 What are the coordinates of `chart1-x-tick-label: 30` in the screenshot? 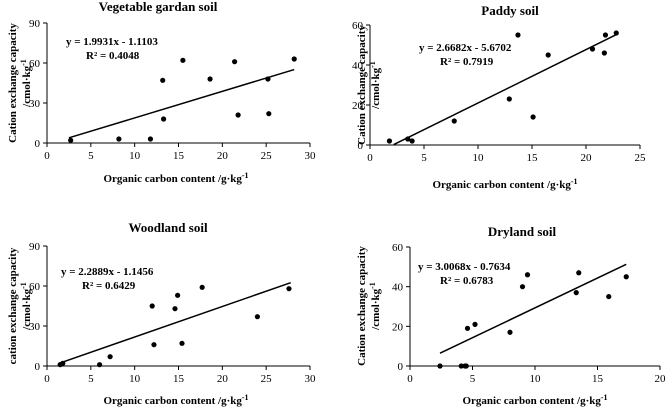 It's located at (311, 156).